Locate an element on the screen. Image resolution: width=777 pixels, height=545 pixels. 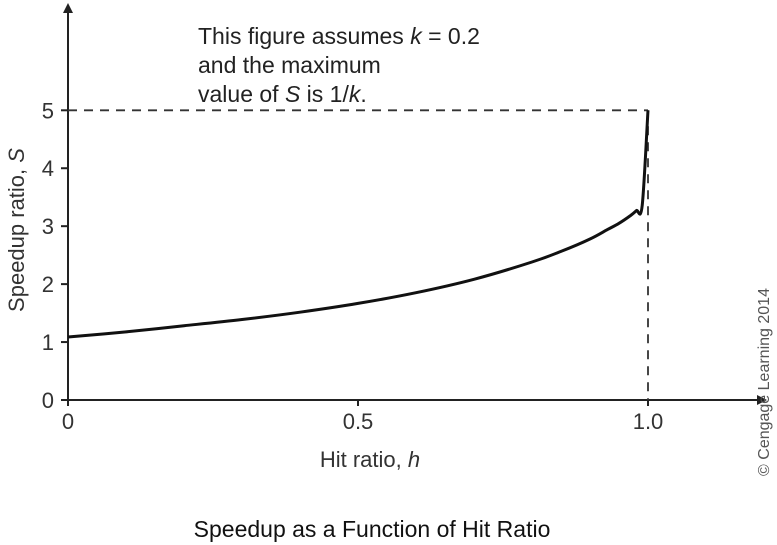
y-tick-label: 1 is located at coordinates (48, 342).